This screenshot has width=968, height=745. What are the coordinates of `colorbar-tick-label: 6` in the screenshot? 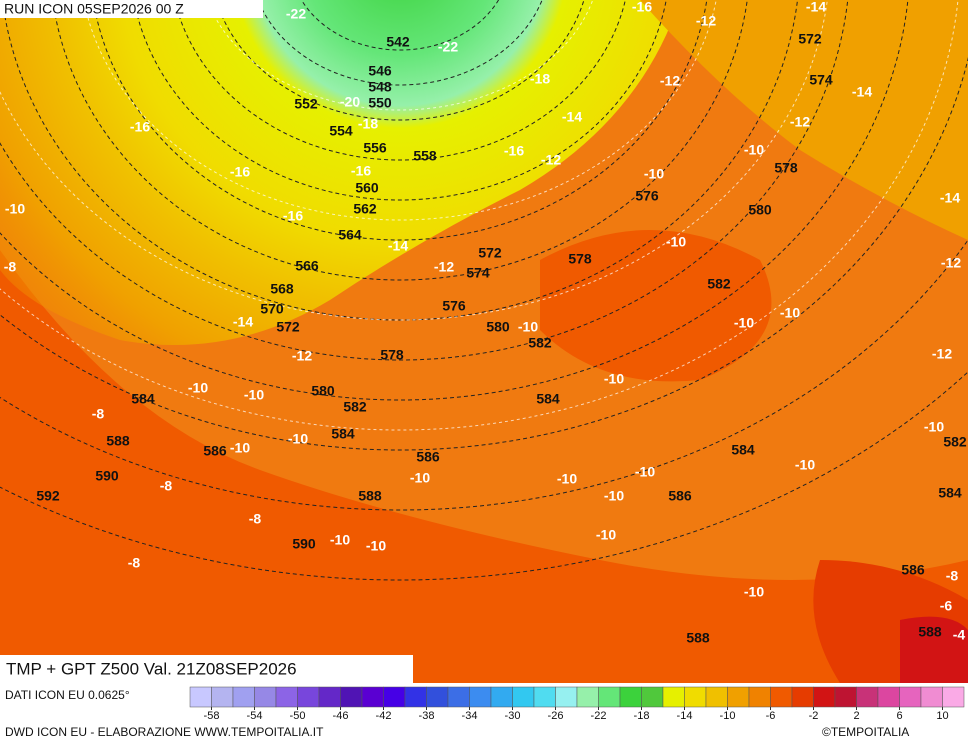 It's located at (899, 716).